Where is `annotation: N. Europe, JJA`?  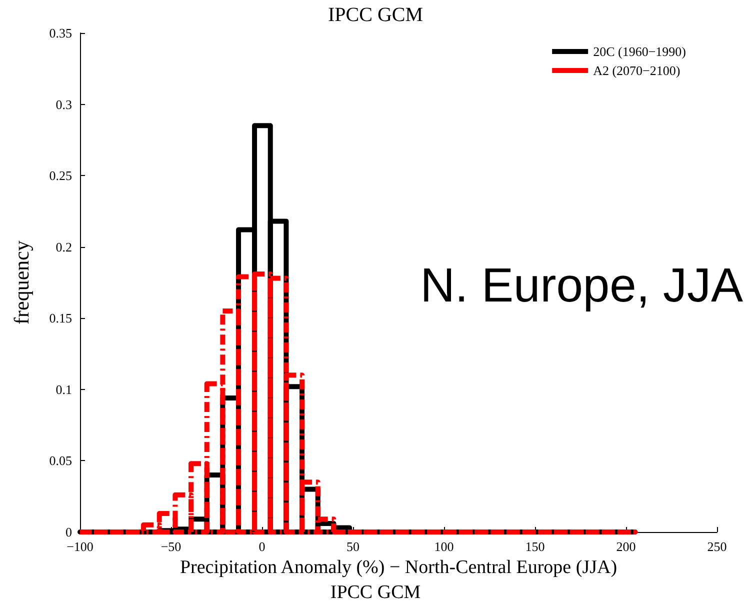 annotation: N. Europe, JJA is located at coordinates (582, 286).